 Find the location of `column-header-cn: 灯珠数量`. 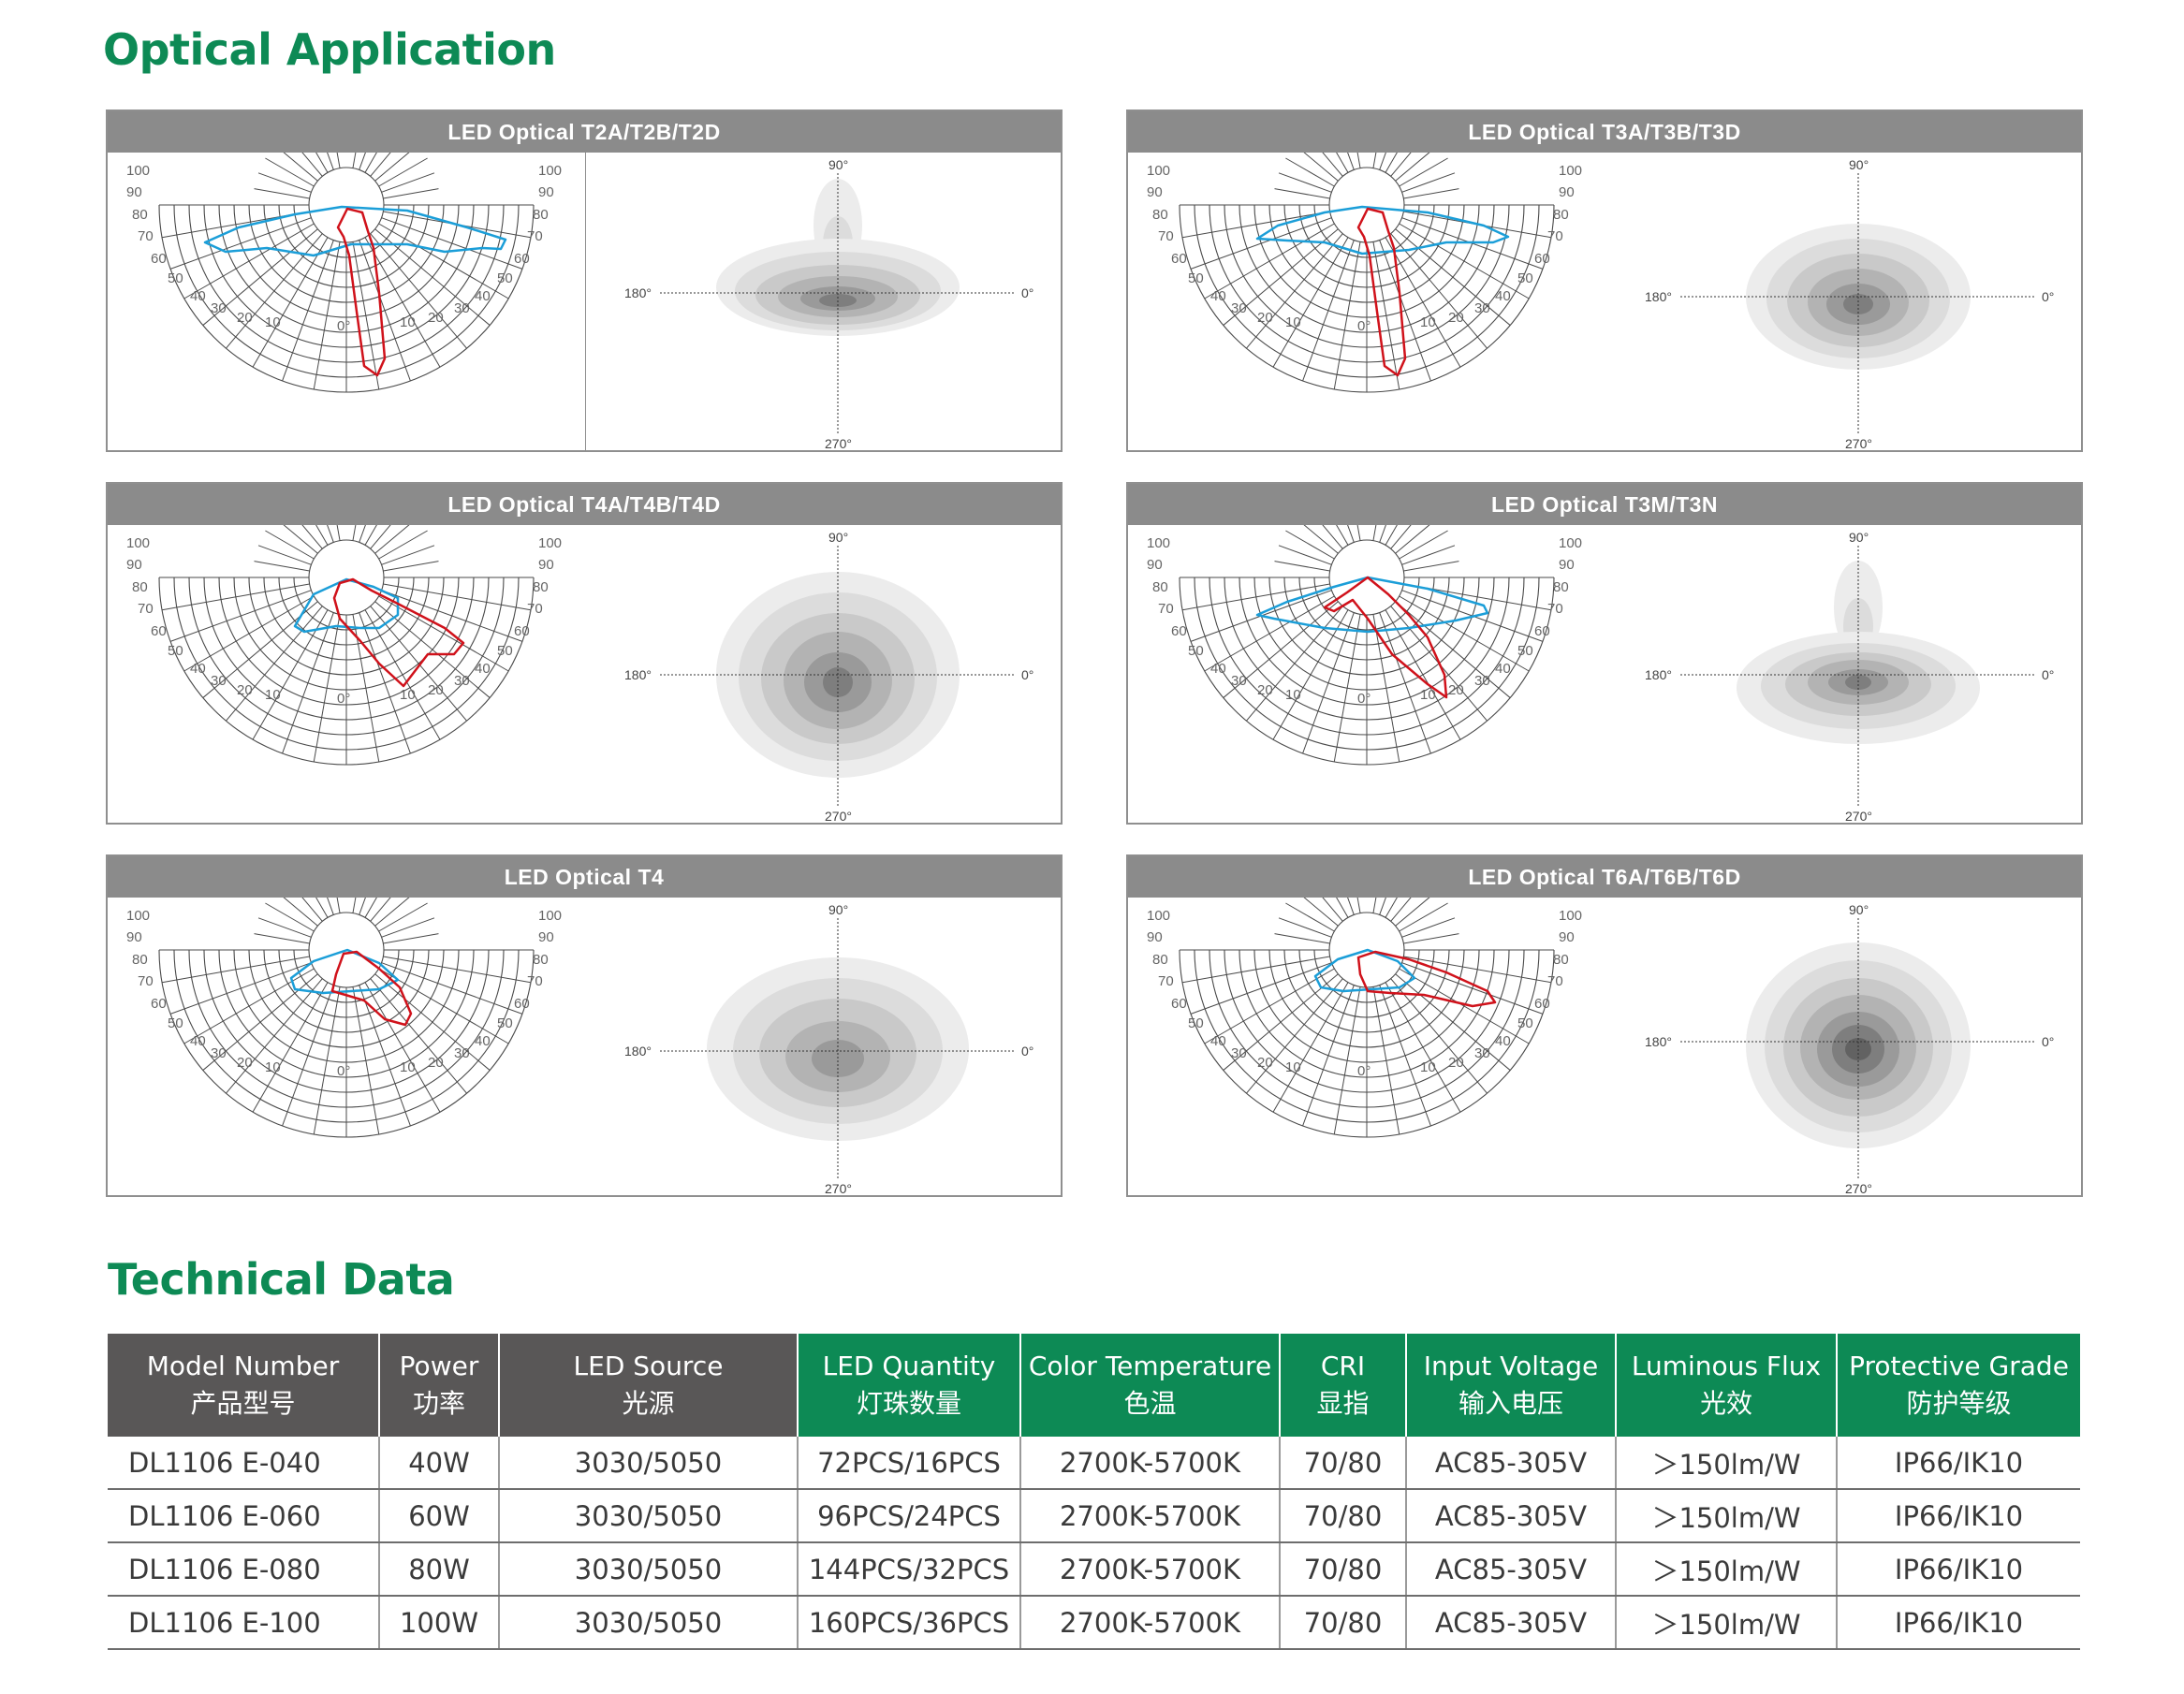

column-header-cn: 灯珠数量 is located at coordinates (908, 1403).